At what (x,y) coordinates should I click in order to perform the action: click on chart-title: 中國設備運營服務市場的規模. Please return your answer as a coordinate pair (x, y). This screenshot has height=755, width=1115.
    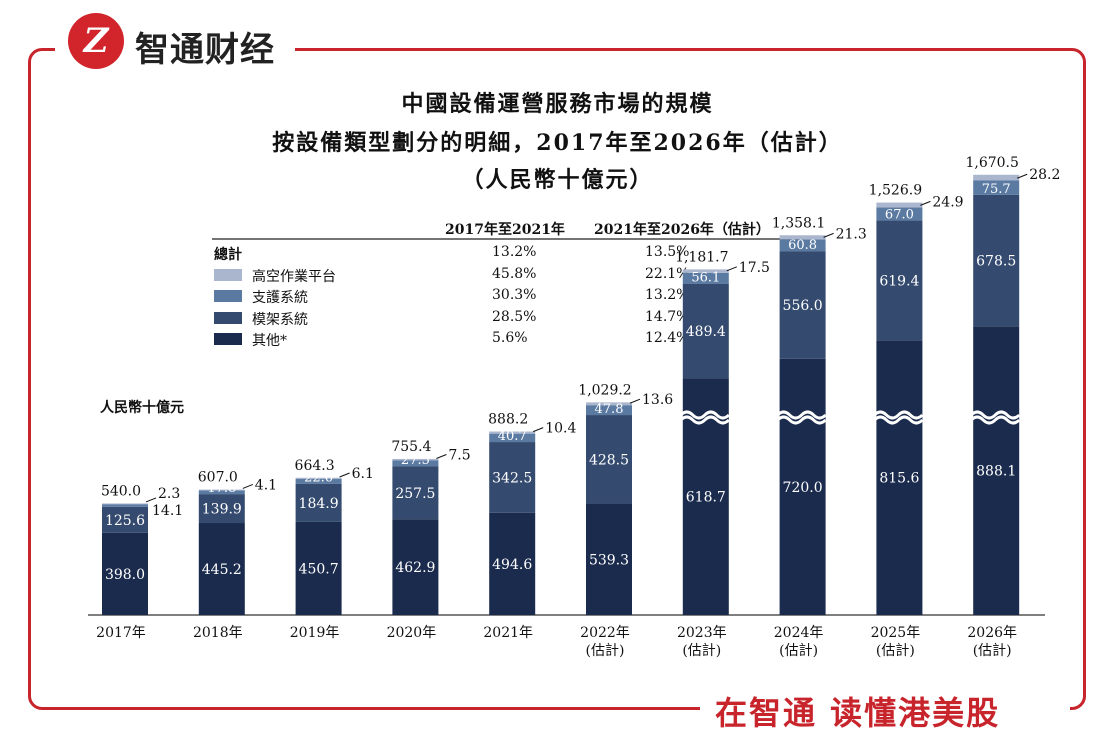
    Looking at the image, I should click on (557, 104).